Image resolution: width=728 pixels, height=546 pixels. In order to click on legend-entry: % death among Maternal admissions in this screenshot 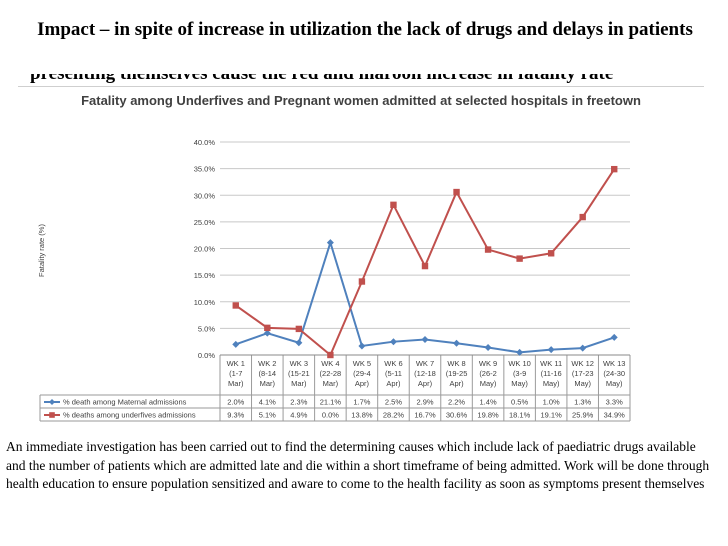, I will do `click(125, 402)`.